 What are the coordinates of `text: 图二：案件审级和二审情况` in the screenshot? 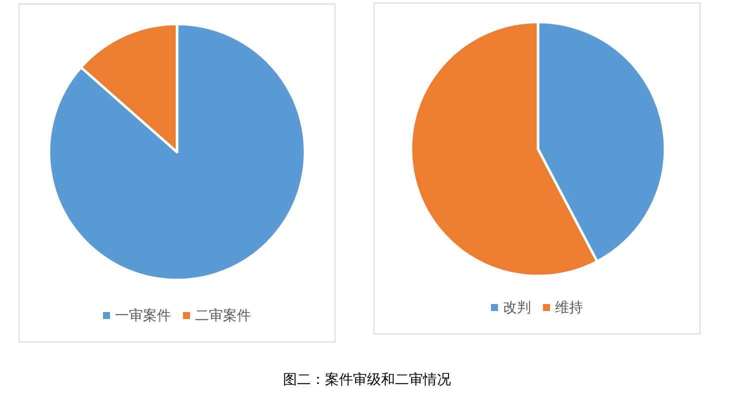 It's located at (367, 379).